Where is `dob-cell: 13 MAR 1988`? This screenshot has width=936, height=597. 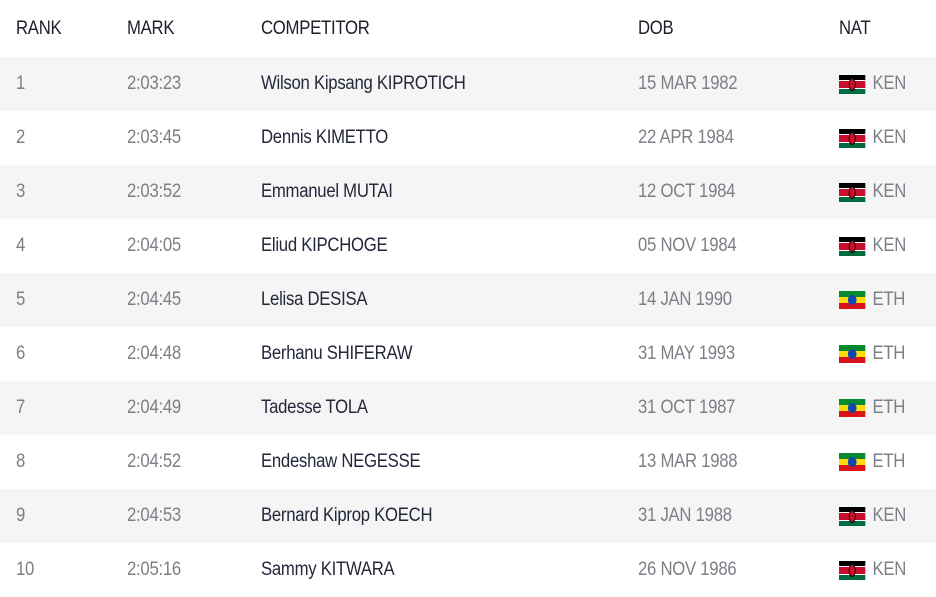 dob-cell: 13 MAR 1988 is located at coordinates (688, 461).